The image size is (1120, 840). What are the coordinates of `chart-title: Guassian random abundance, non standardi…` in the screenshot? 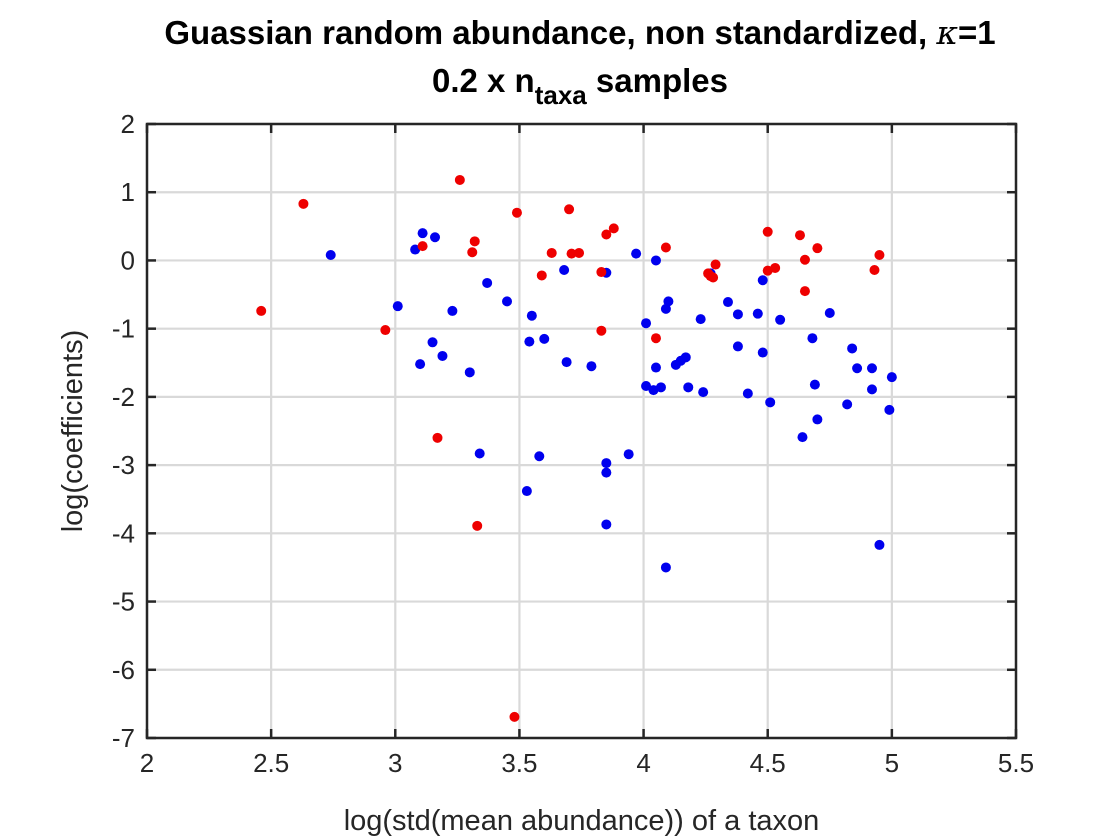 It's located at (579, 32).